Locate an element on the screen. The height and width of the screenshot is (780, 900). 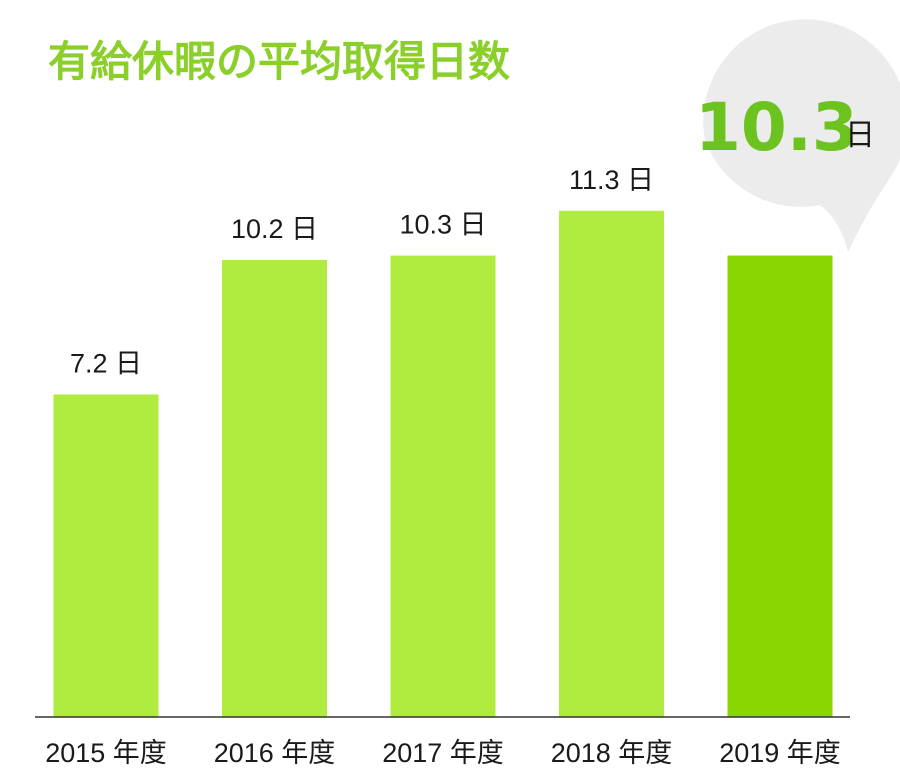
chart-title: 有給休暇の平均取得日数 is located at coordinates (279, 61).